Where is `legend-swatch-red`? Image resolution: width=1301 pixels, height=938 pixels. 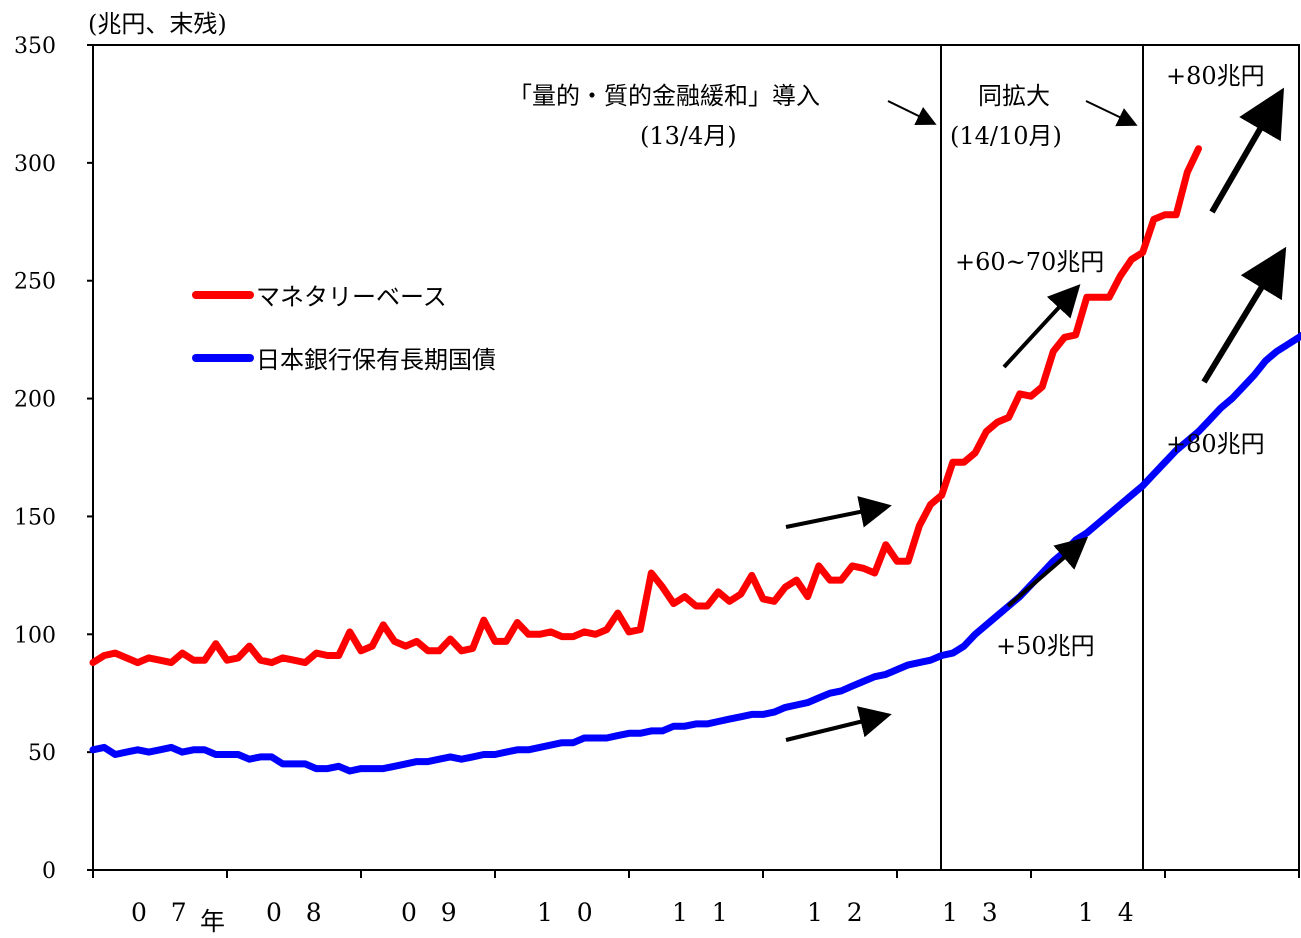
legend-swatch-red is located at coordinates (223, 294).